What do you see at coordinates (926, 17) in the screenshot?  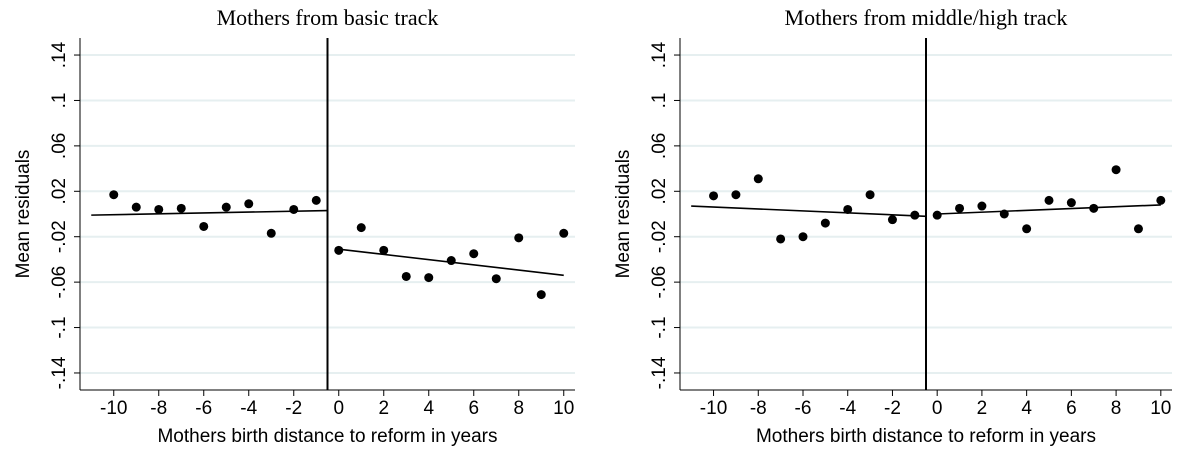 I see `chart-title: Mothers from middle/high track` at bounding box center [926, 17].